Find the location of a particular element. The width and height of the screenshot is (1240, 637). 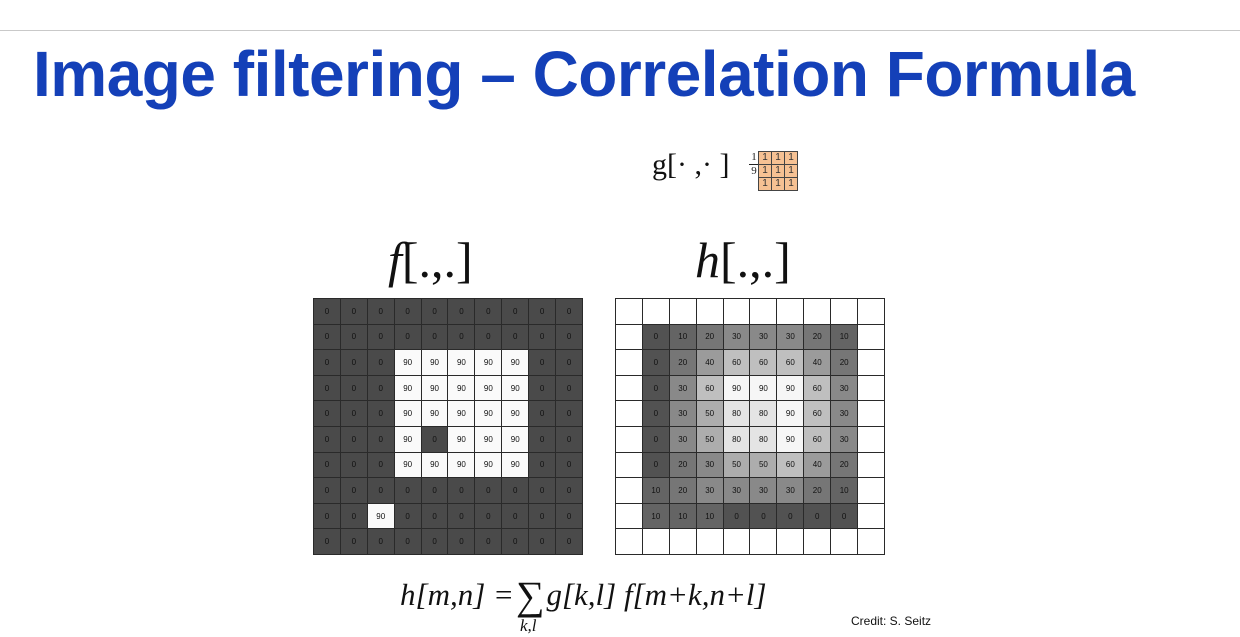

output-pixel-cell: 40 is located at coordinates (817, 362).